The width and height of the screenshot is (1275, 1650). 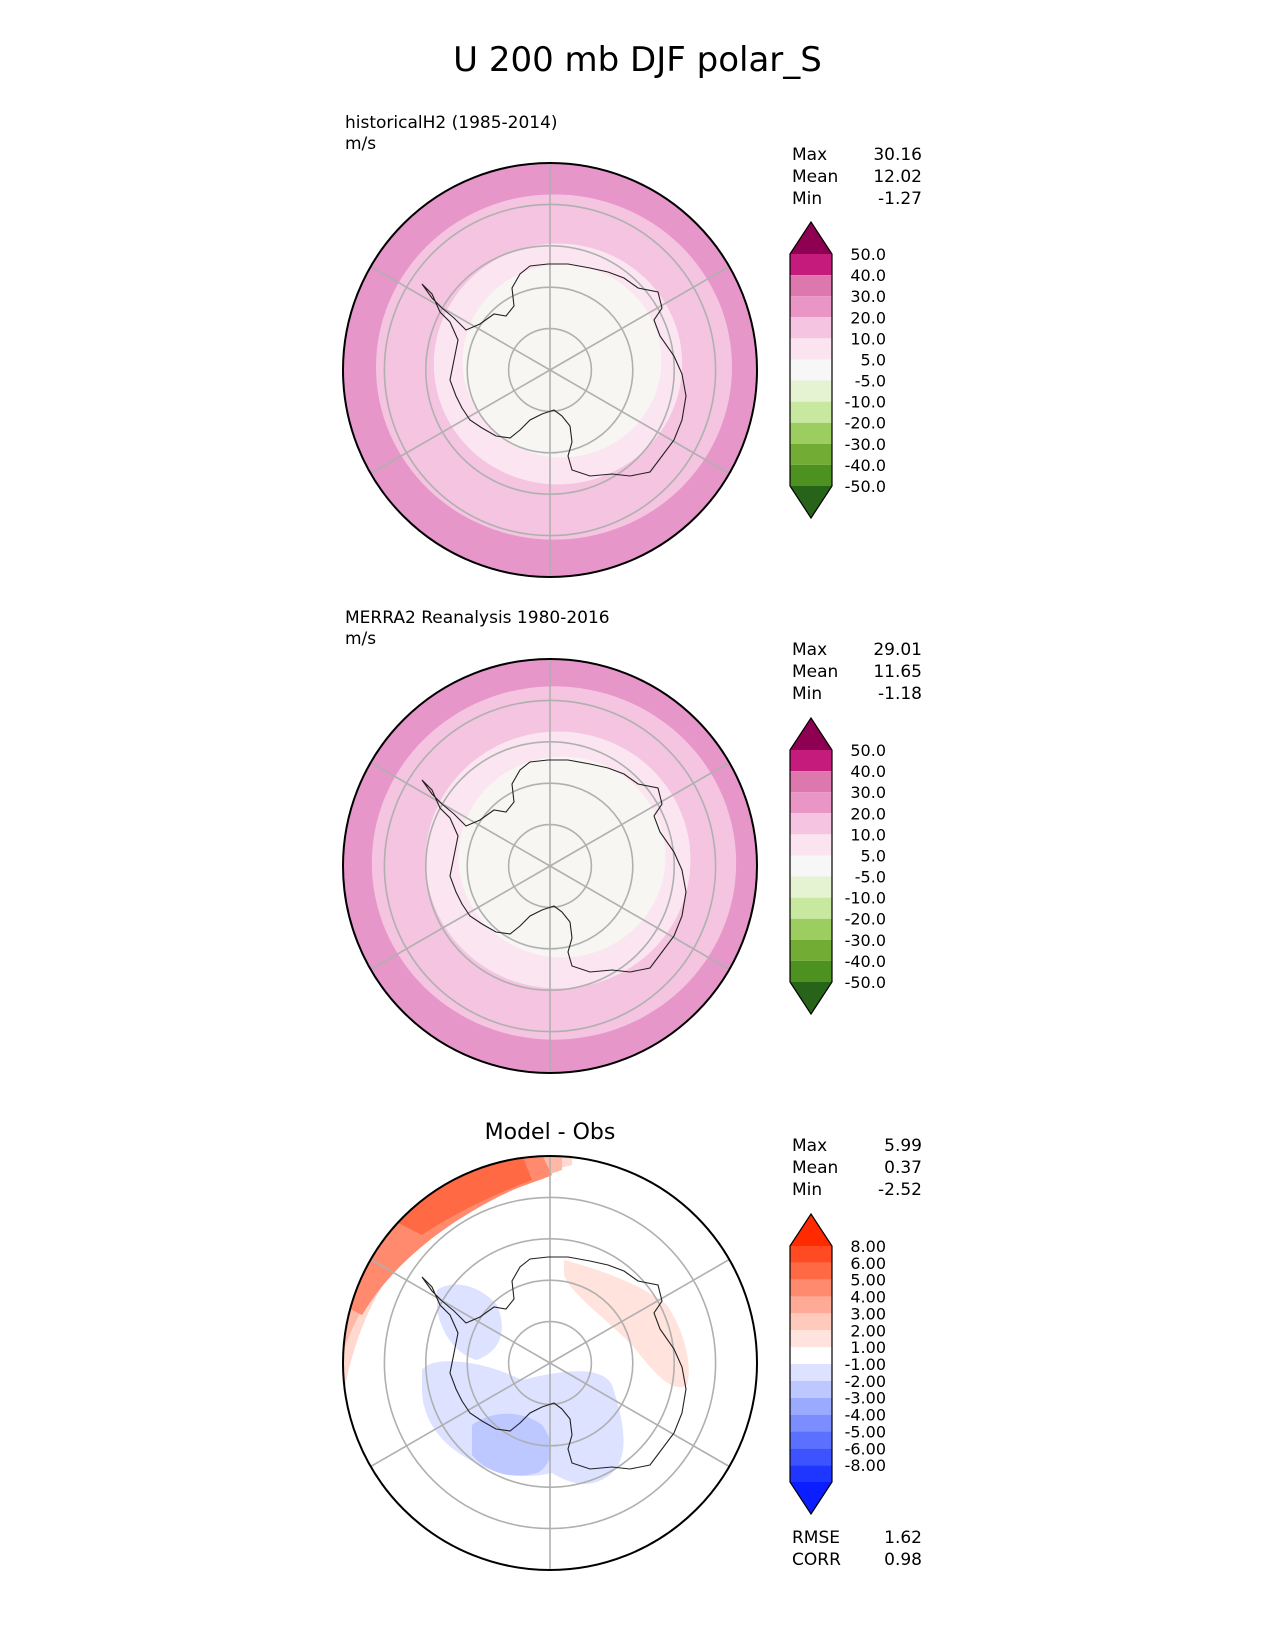 What do you see at coordinates (868, 1263) in the screenshot?
I see `colorbar-tick-label: 6.00` at bounding box center [868, 1263].